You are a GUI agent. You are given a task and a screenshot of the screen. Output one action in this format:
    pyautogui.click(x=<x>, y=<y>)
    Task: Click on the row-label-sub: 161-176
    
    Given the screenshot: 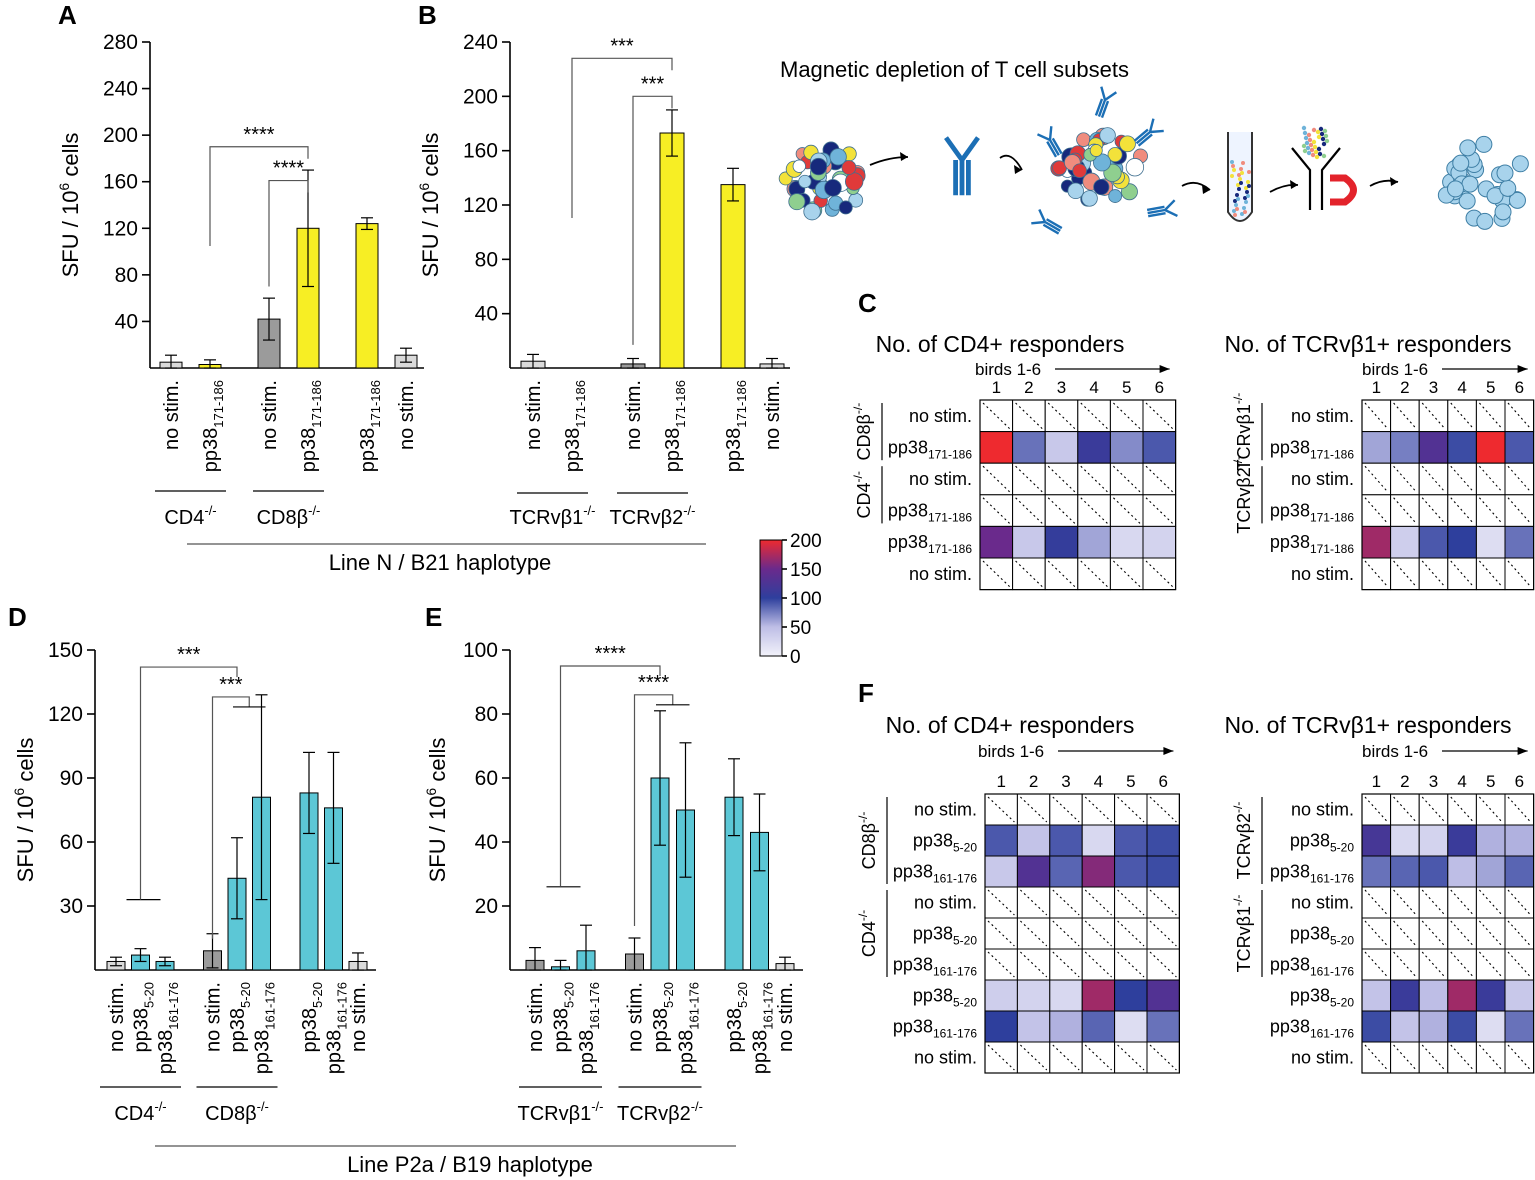 What is the action you would take?
    pyautogui.click(x=955, y=972)
    